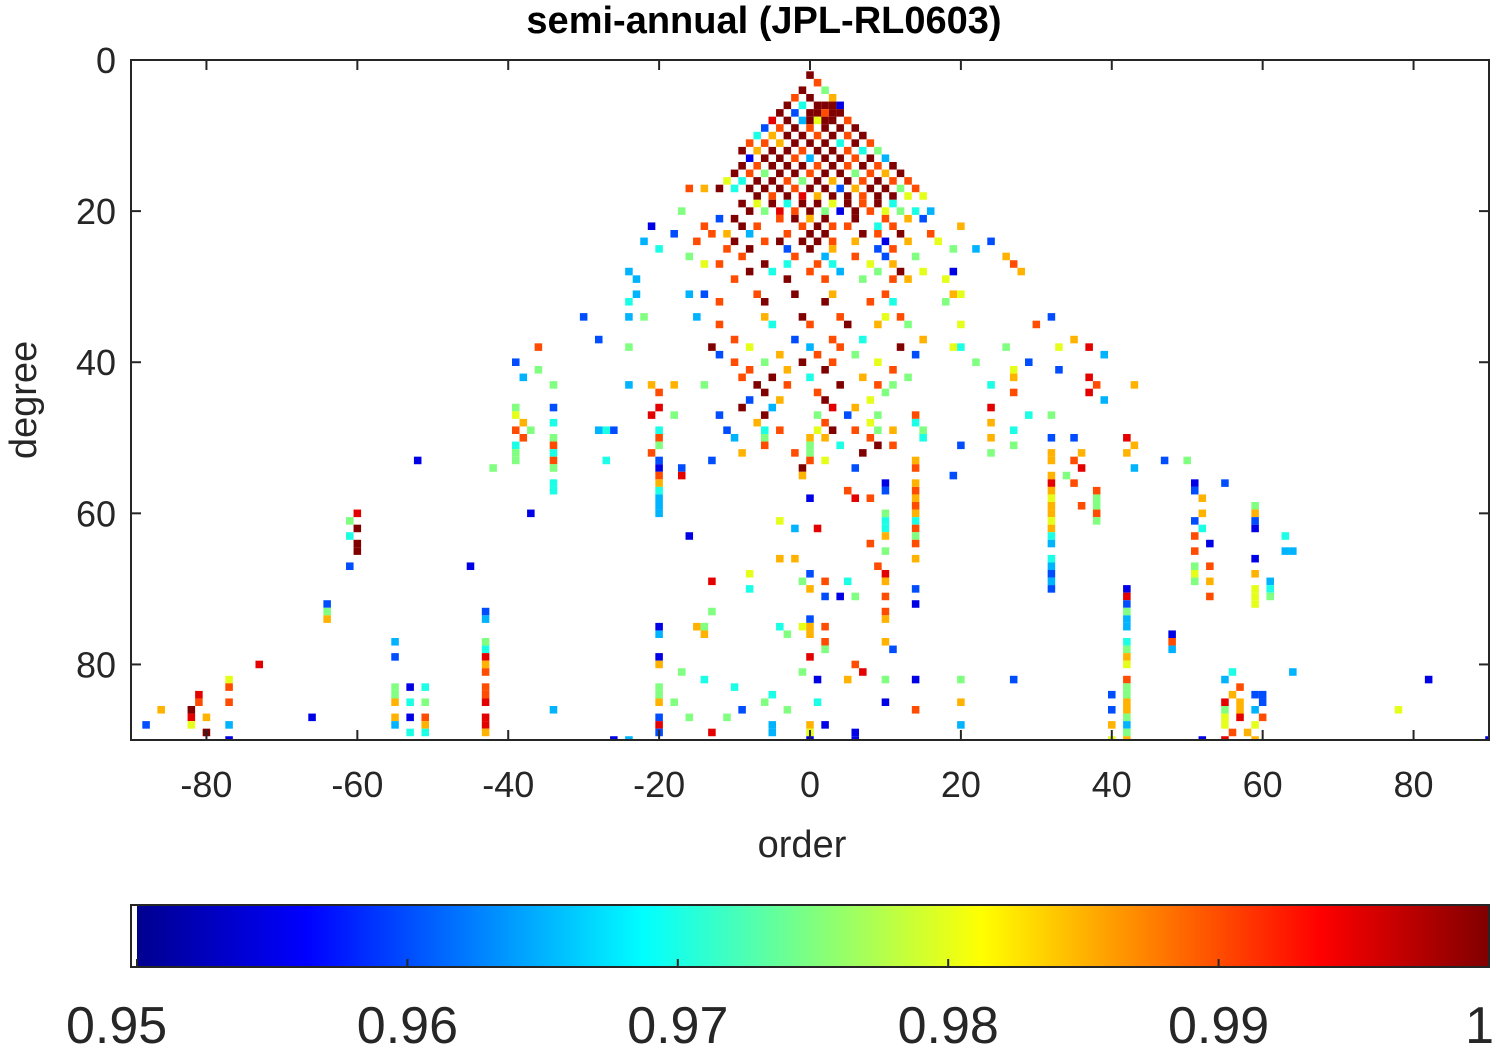 The height and width of the screenshot is (1050, 1504). Describe the element at coordinates (96, 664) in the screenshot. I see `y-tick-label: 80` at that location.